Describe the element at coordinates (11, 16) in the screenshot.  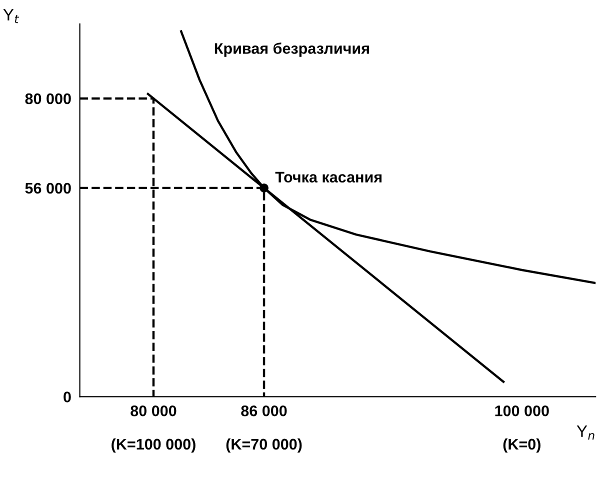
I see `y-axis-title: Y$_{t}$` at that location.